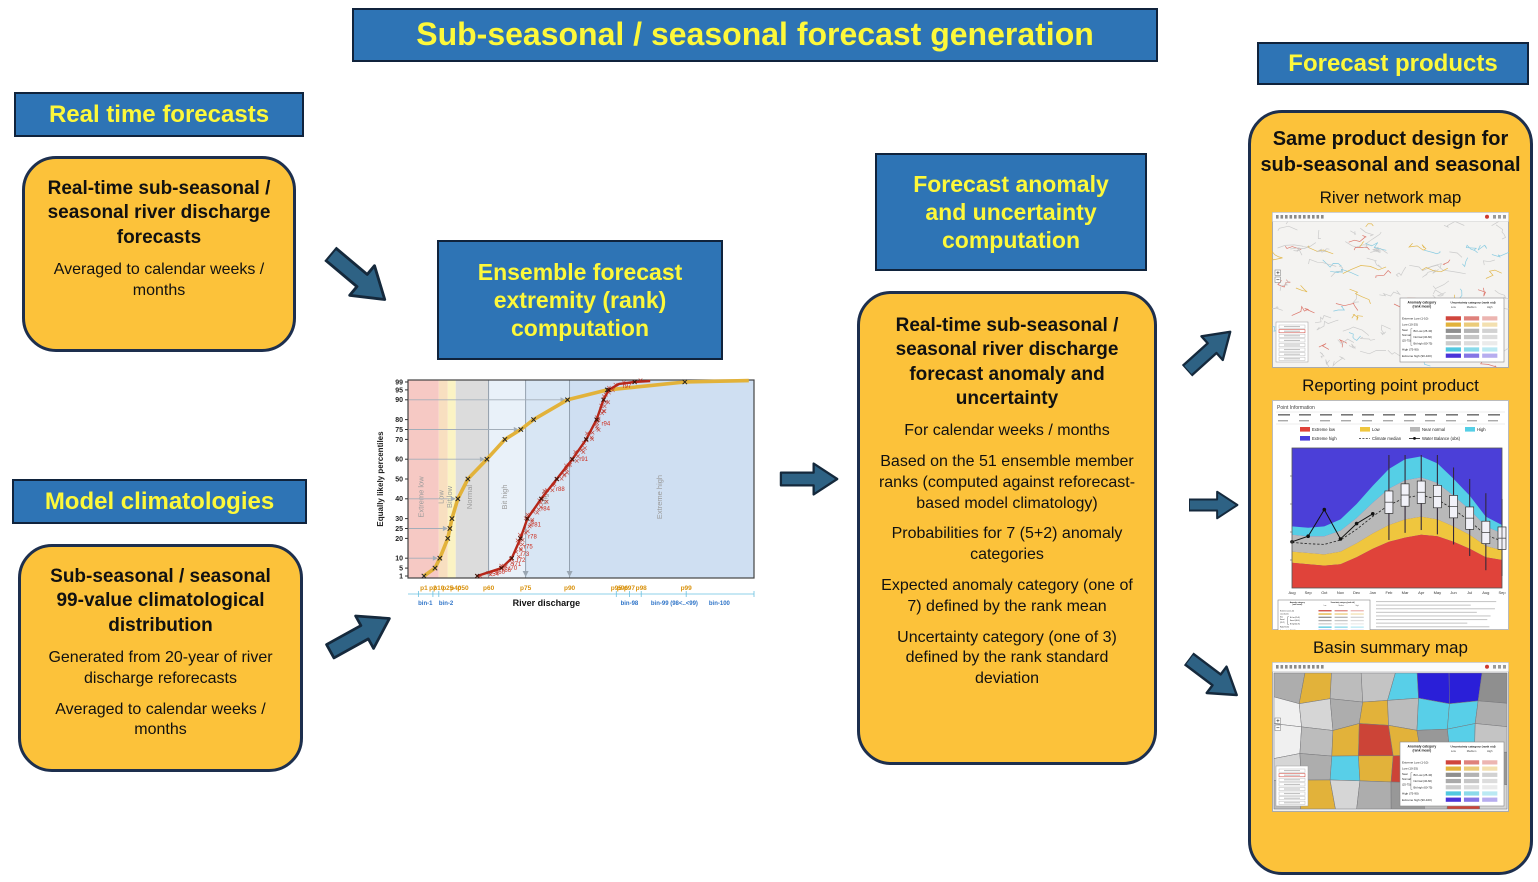 The image size is (1538, 882). Describe the element at coordinates (521, 561) in the screenshot. I see `svg-text: r72` at that location.